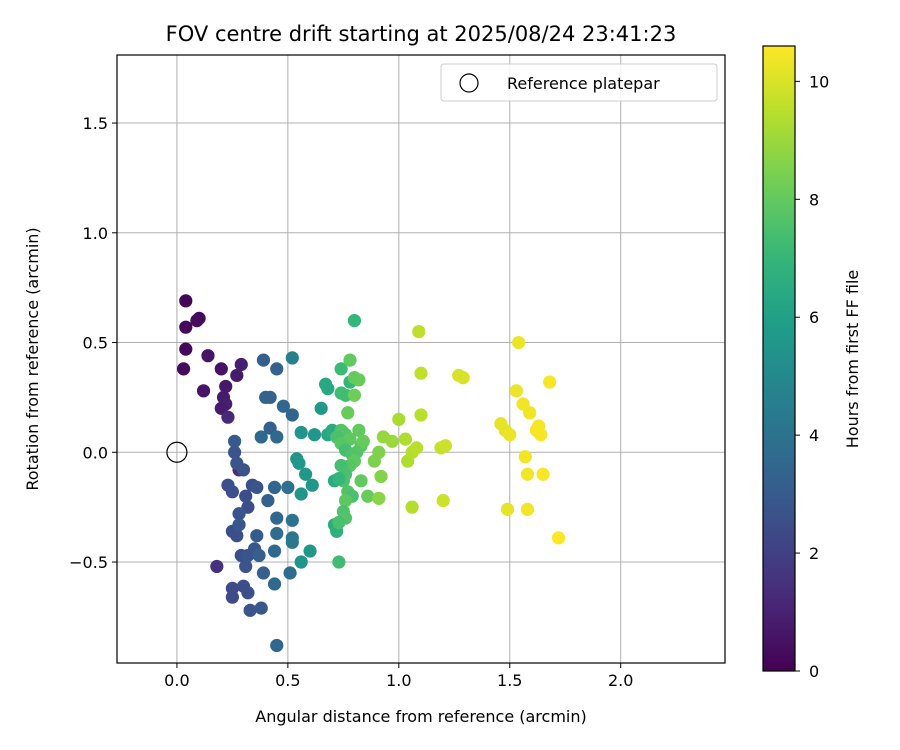 This screenshot has width=900, height=750. Describe the element at coordinates (88, 562) in the screenshot. I see `y-tick-label: −0.5` at that location.